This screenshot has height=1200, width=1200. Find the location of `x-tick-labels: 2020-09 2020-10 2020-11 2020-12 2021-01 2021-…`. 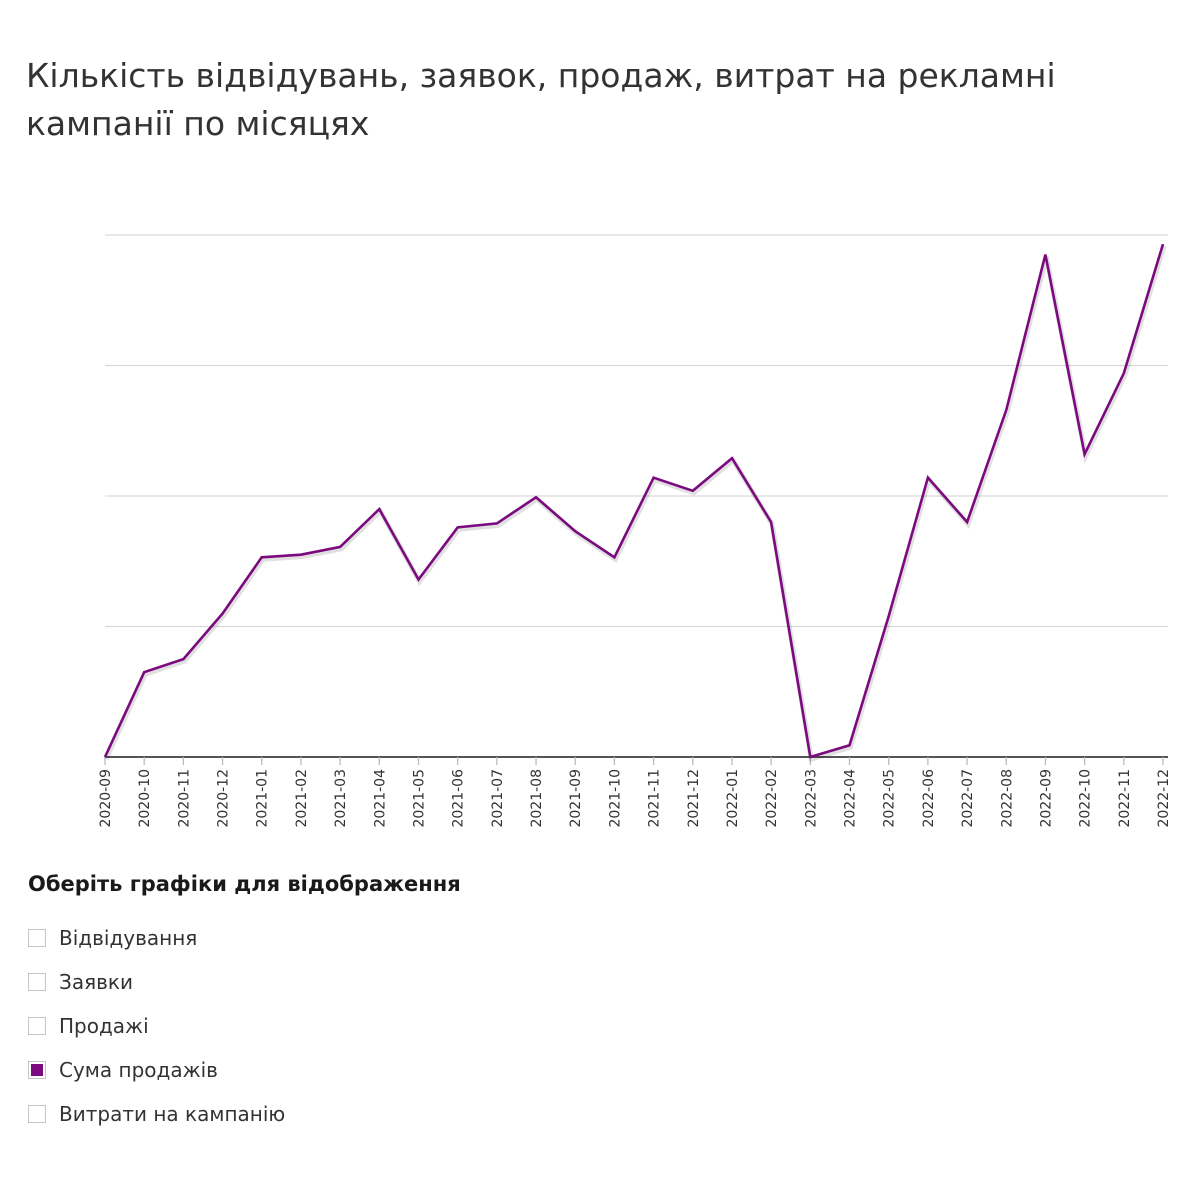

x-tick-labels: 2020-09 2020-10 2020-11 2020-12 2021-01 2021-… is located at coordinates (635, 798).